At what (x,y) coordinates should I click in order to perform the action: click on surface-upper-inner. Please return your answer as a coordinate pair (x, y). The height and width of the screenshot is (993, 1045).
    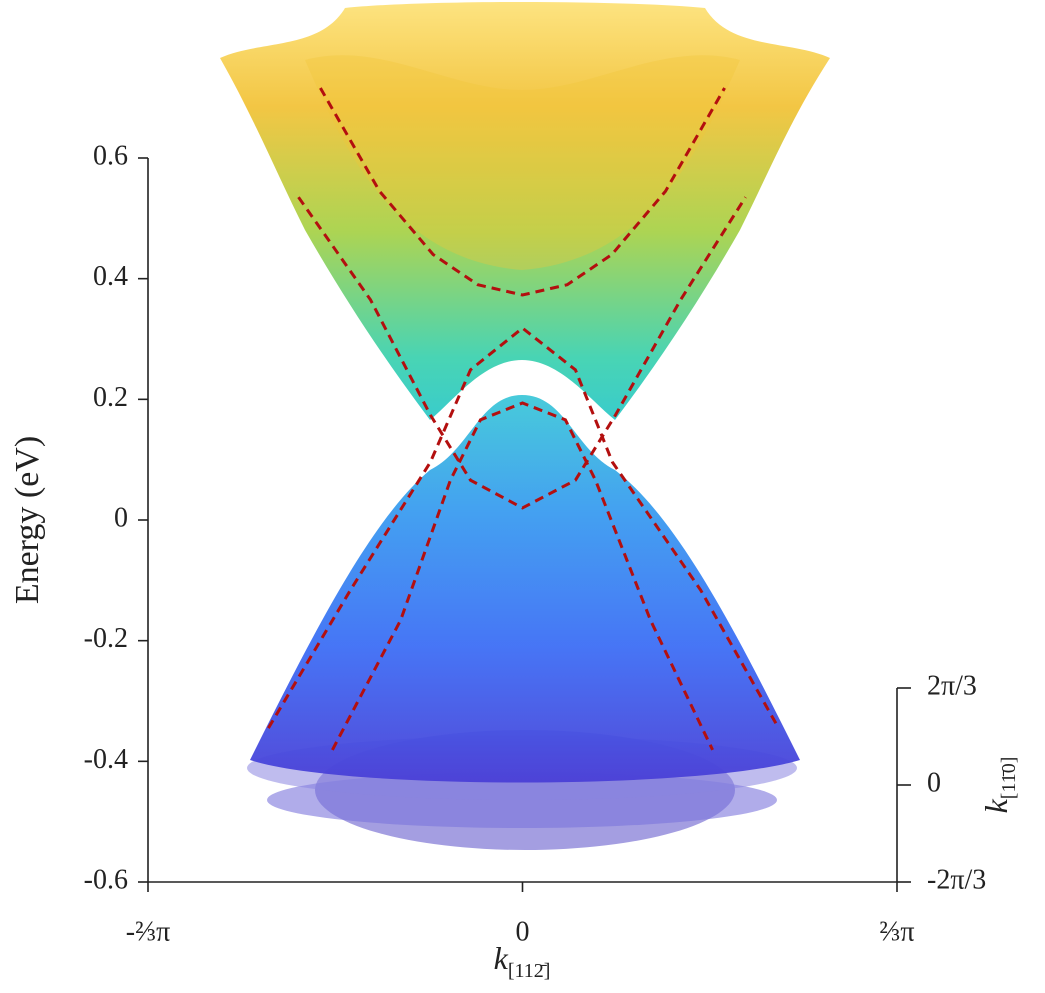
    Looking at the image, I should click on (522, 163).